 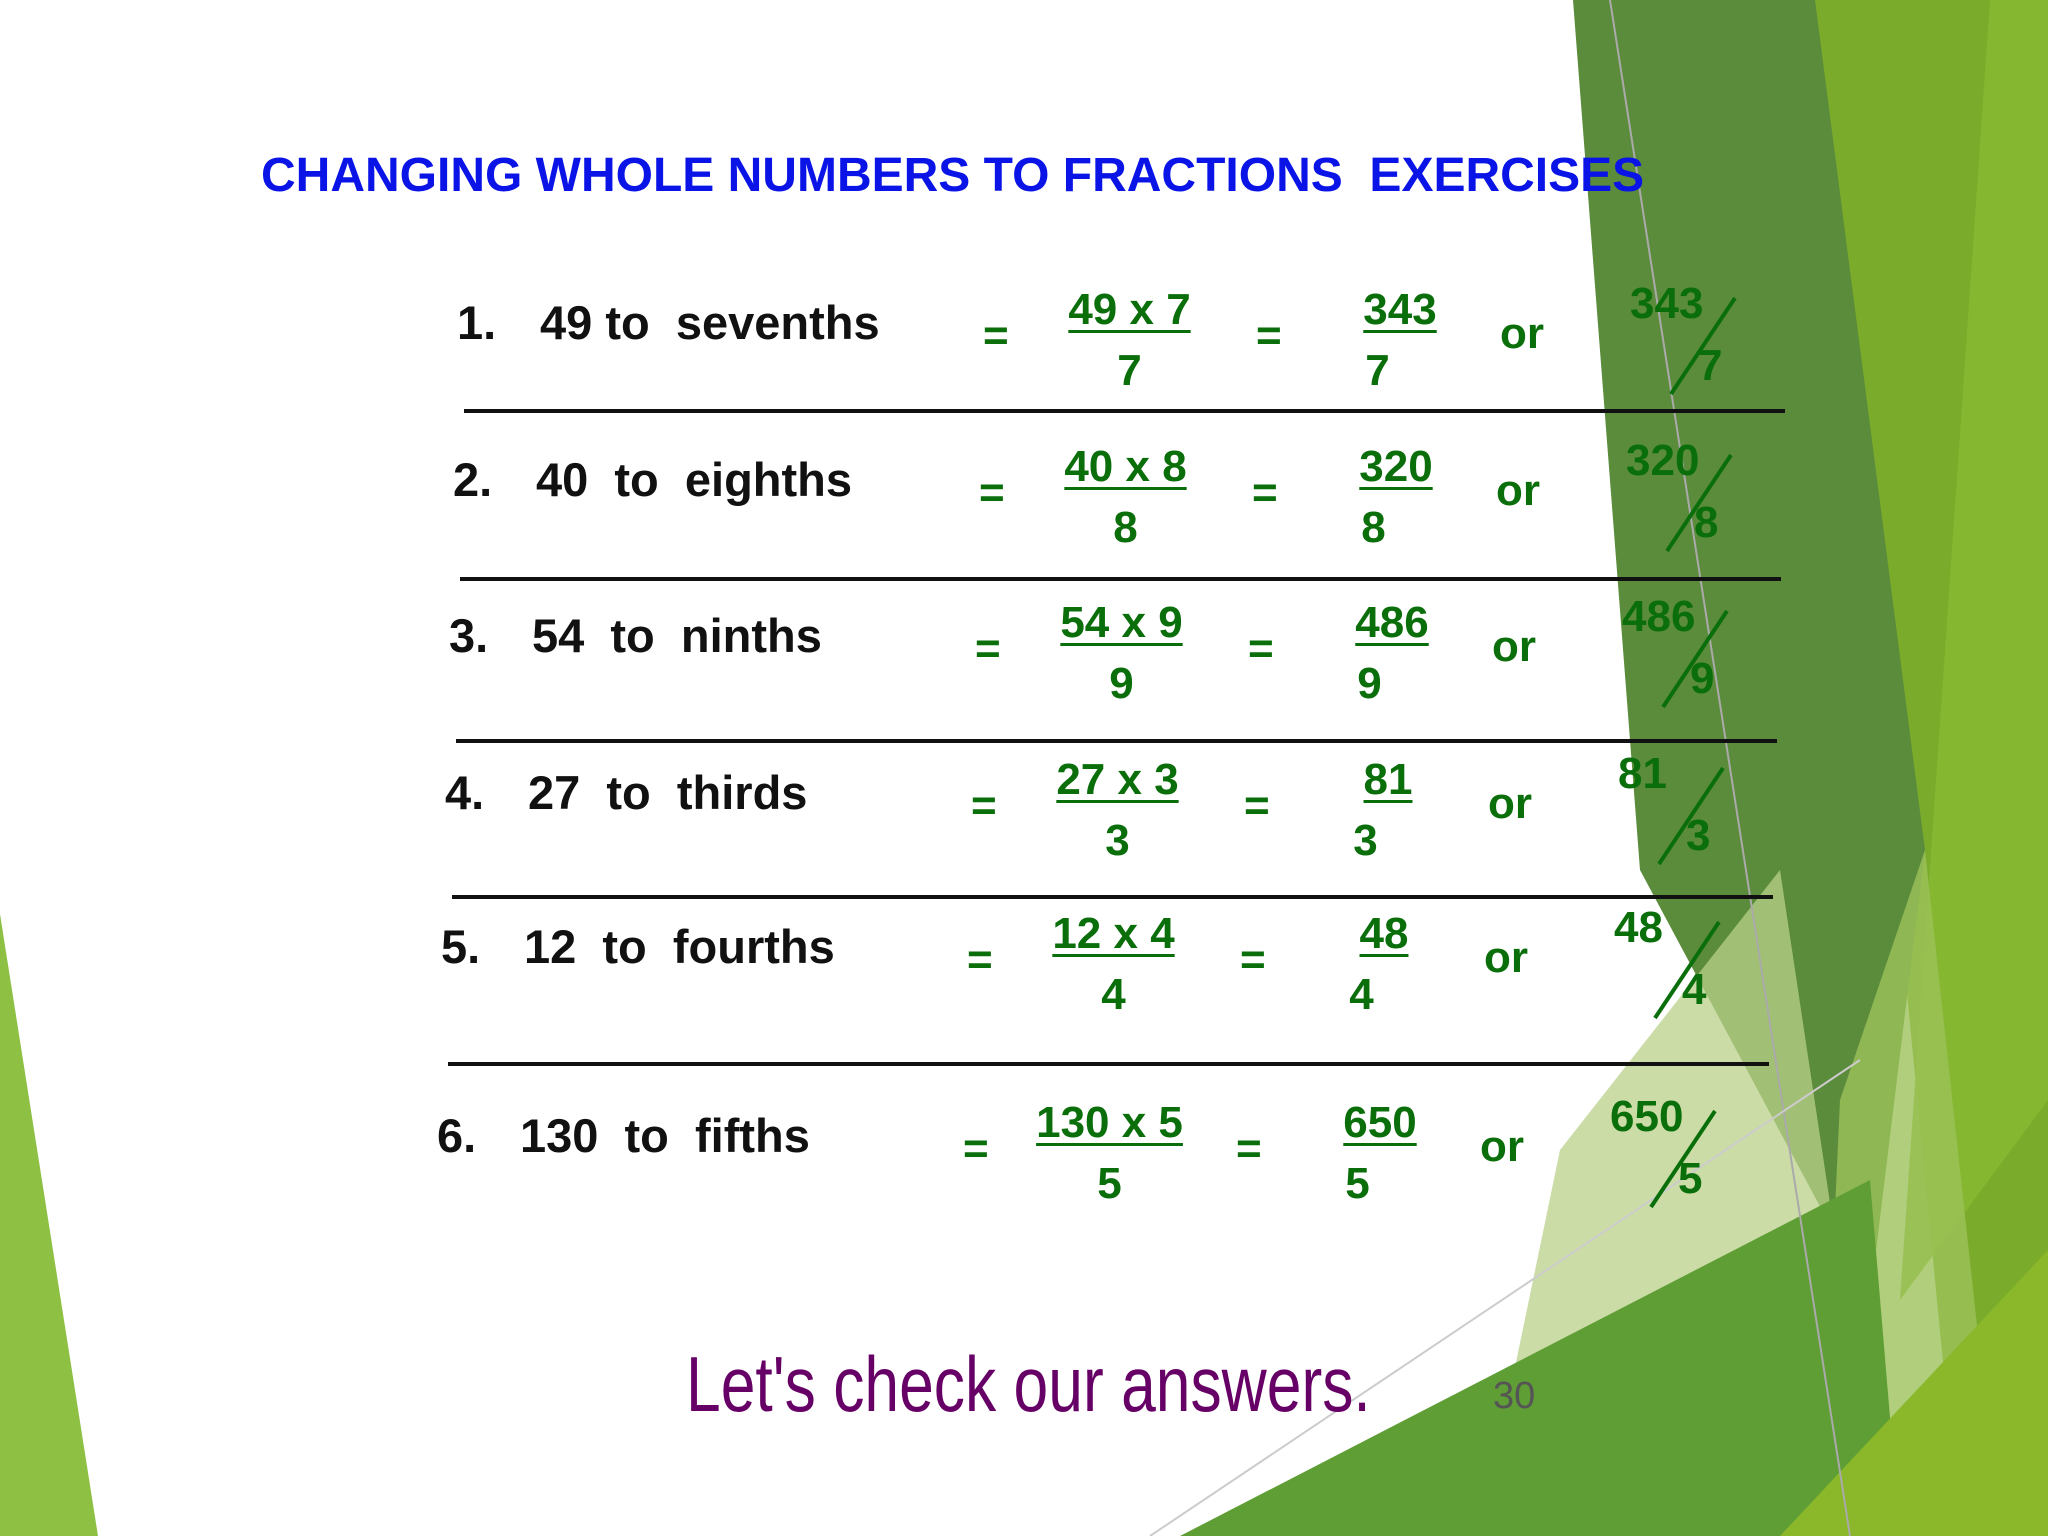 I want to click on result-denominator: 8, so click(x=1373, y=527).